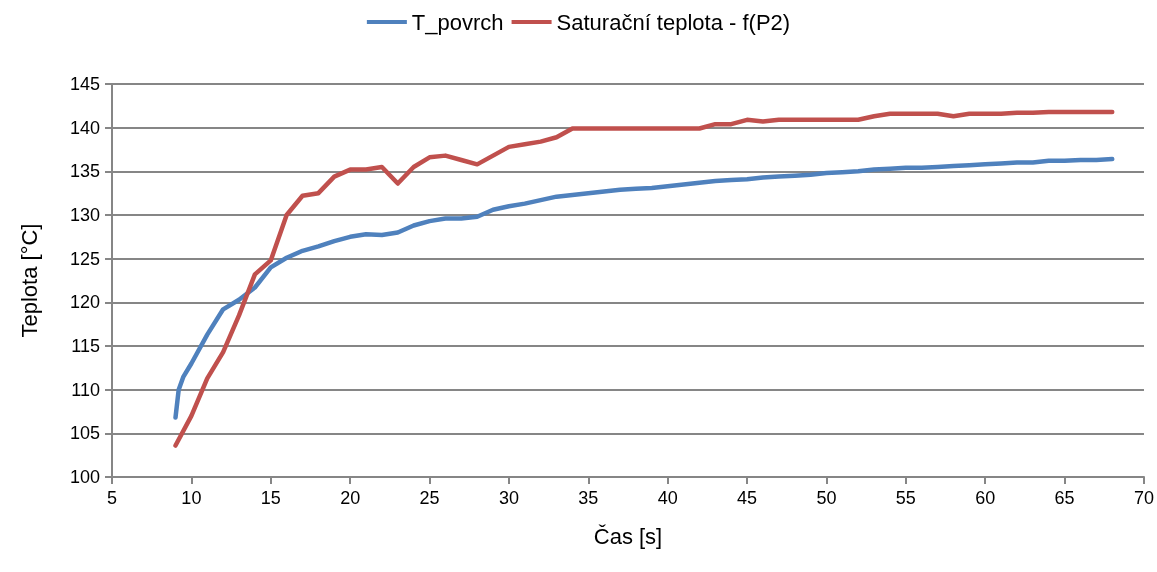 The width and height of the screenshot is (1157, 572). Describe the element at coordinates (457, 22) in the screenshot. I see `legend-label: T_povrch` at that location.